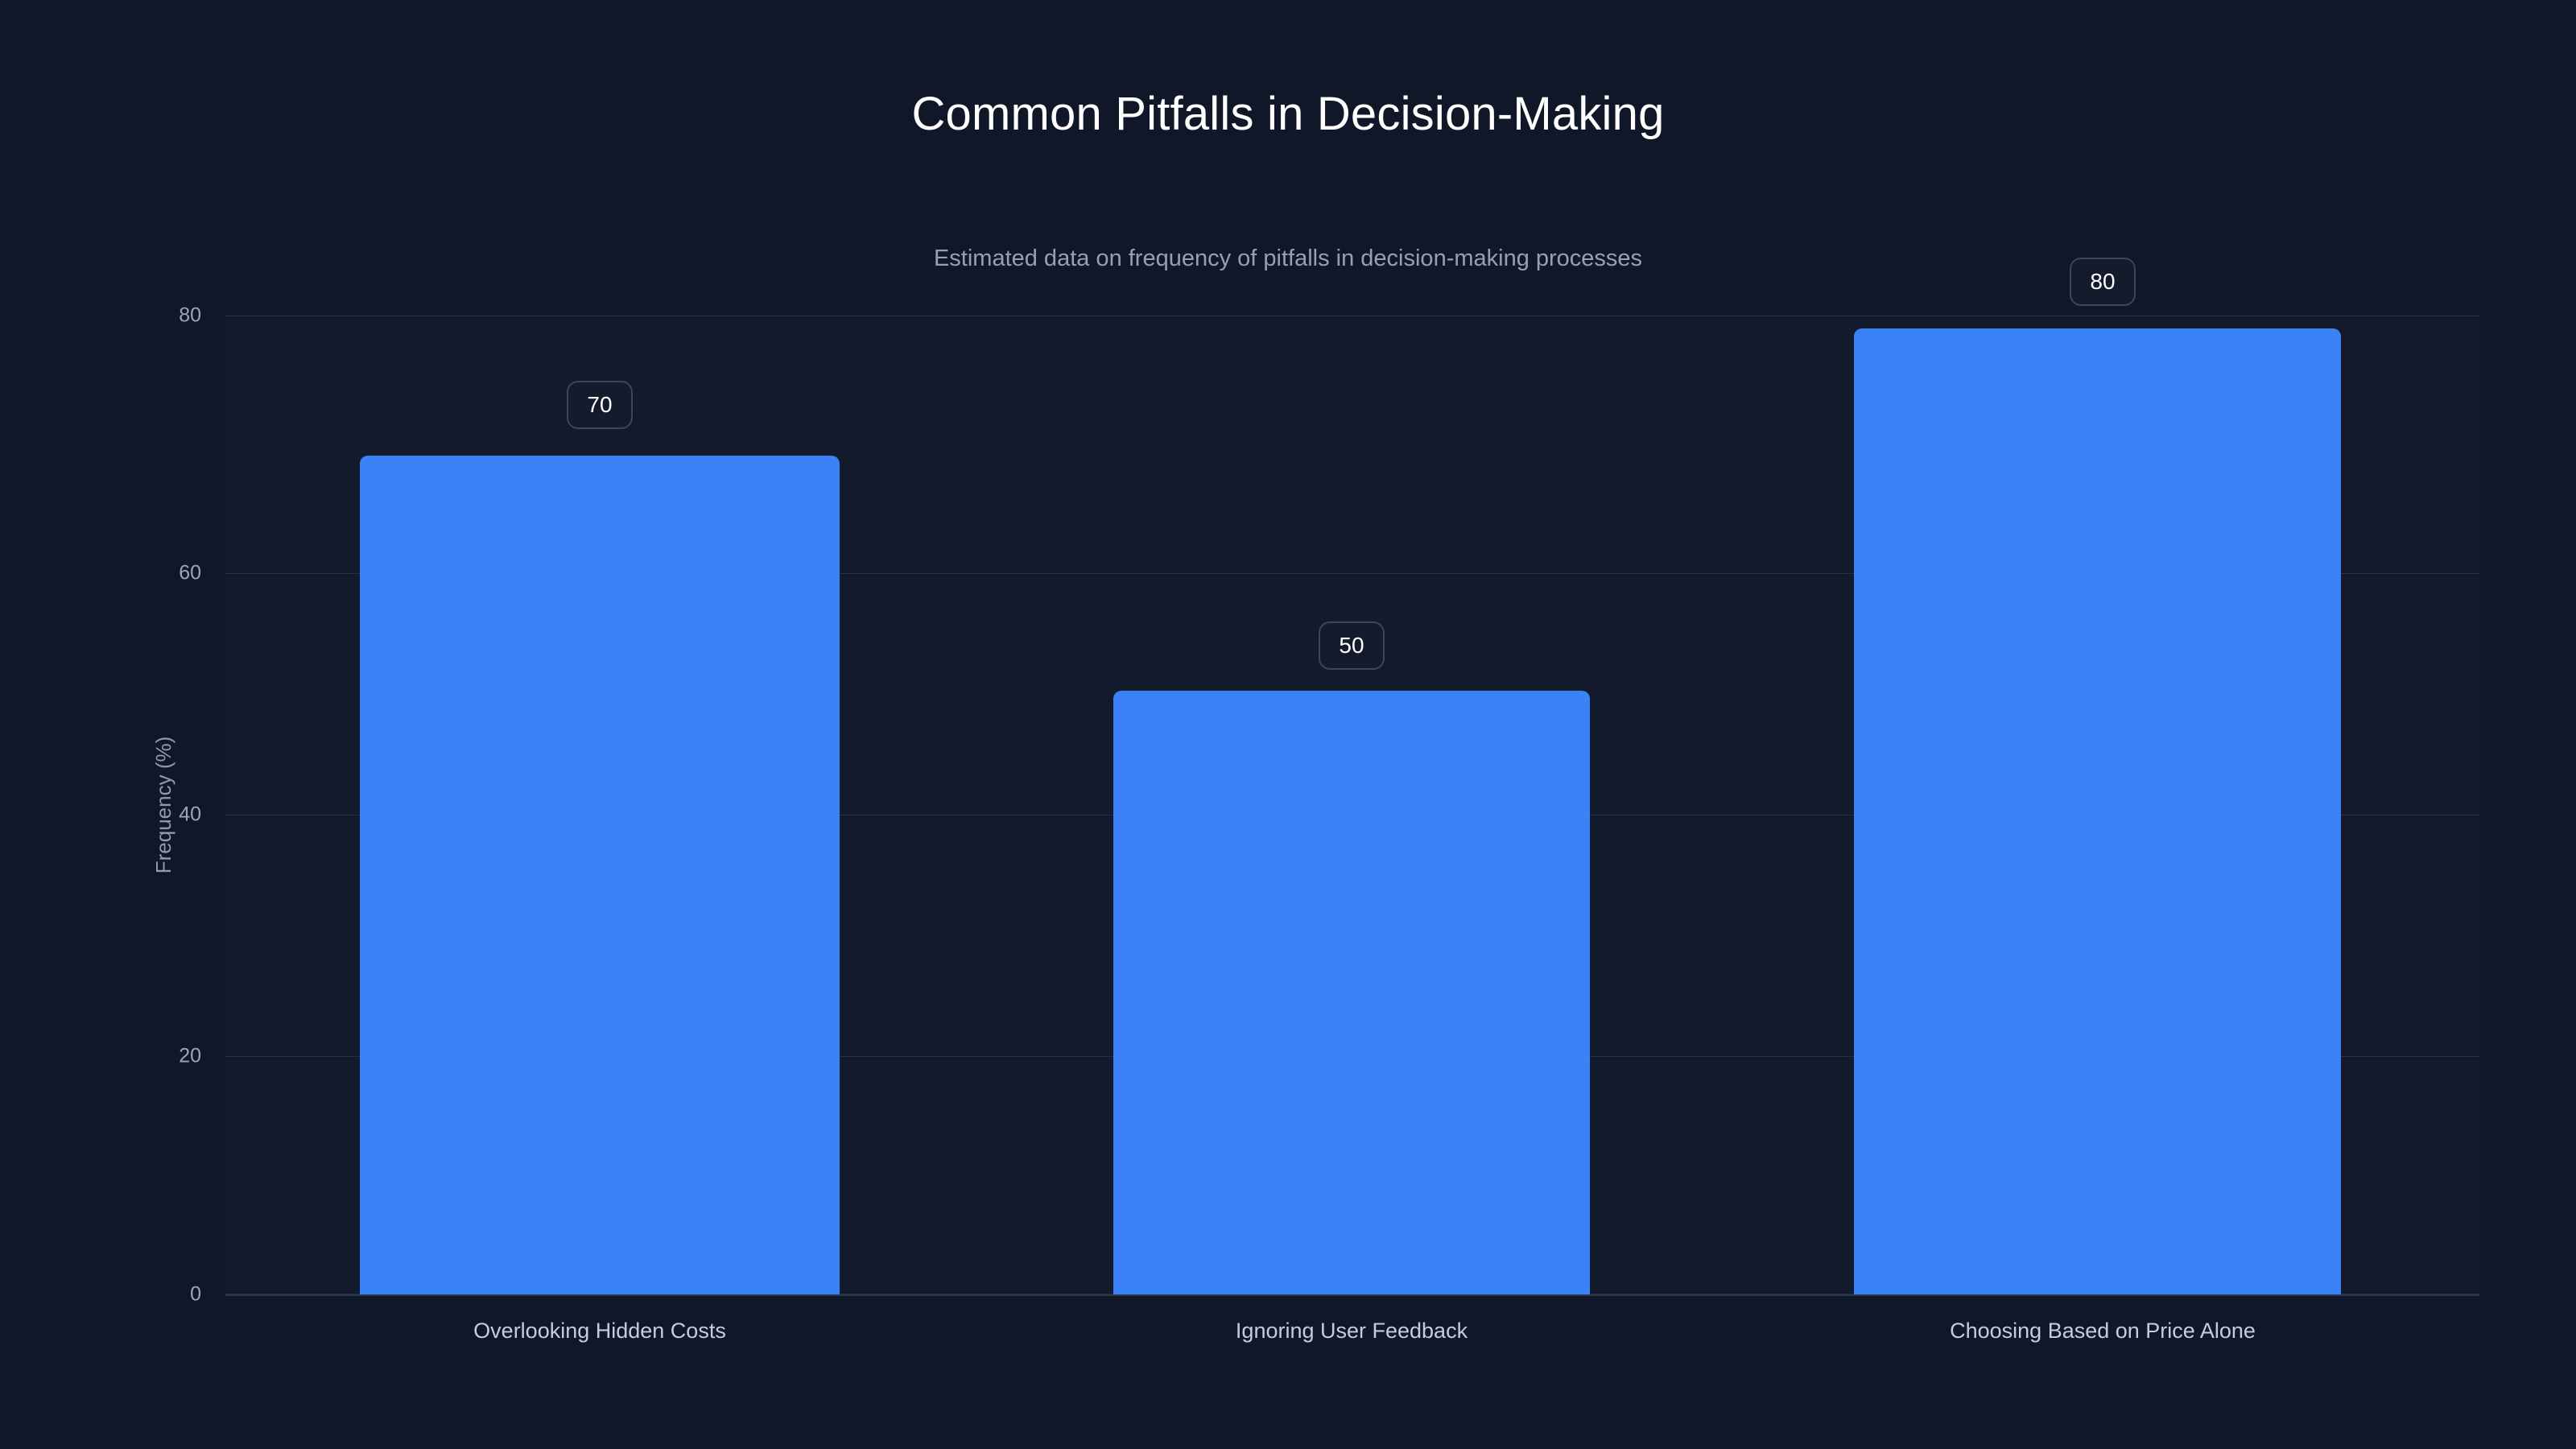  Describe the element at coordinates (161, 815) in the screenshot. I see `y-tick-40: 40` at that location.